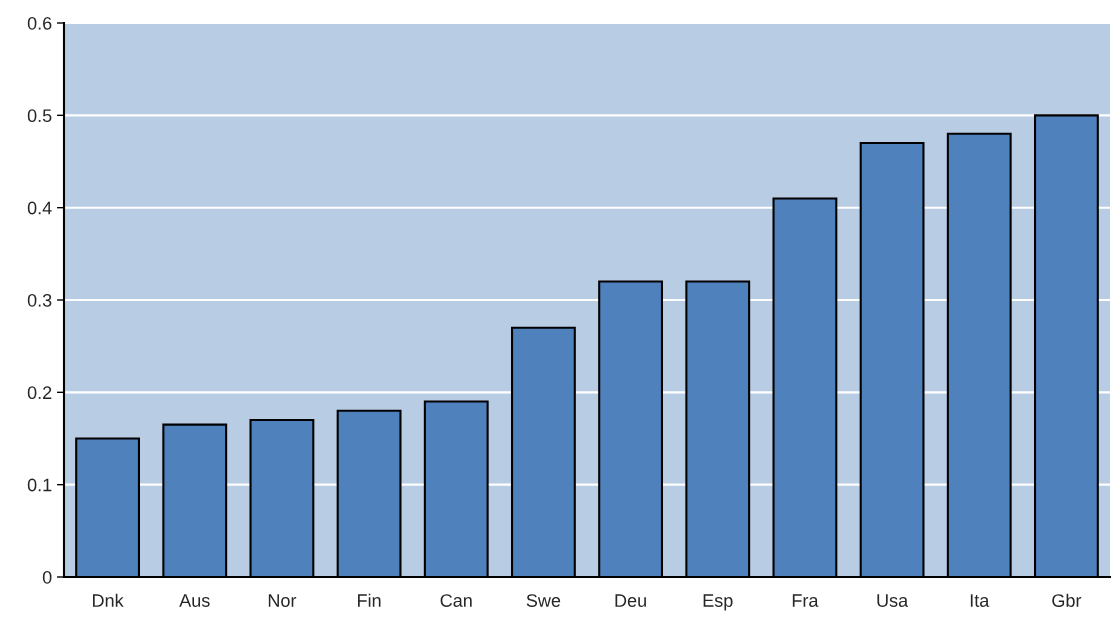 The height and width of the screenshot is (622, 1112). What do you see at coordinates (718, 602) in the screenshot?
I see `x-tick-label: Esp` at bounding box center [718, 602].